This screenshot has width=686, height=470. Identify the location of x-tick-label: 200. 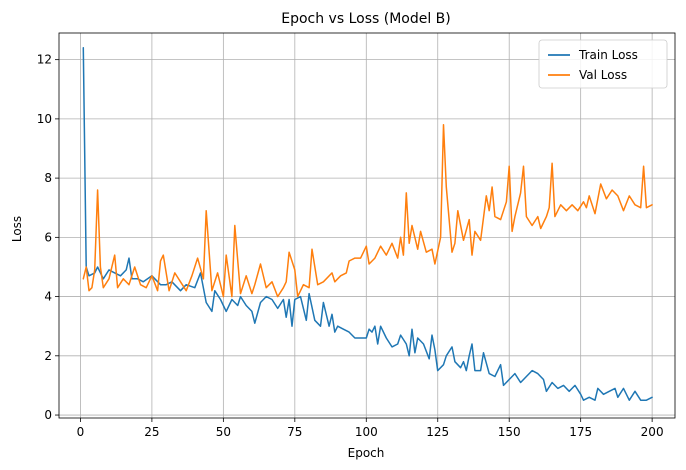
(652, 432).